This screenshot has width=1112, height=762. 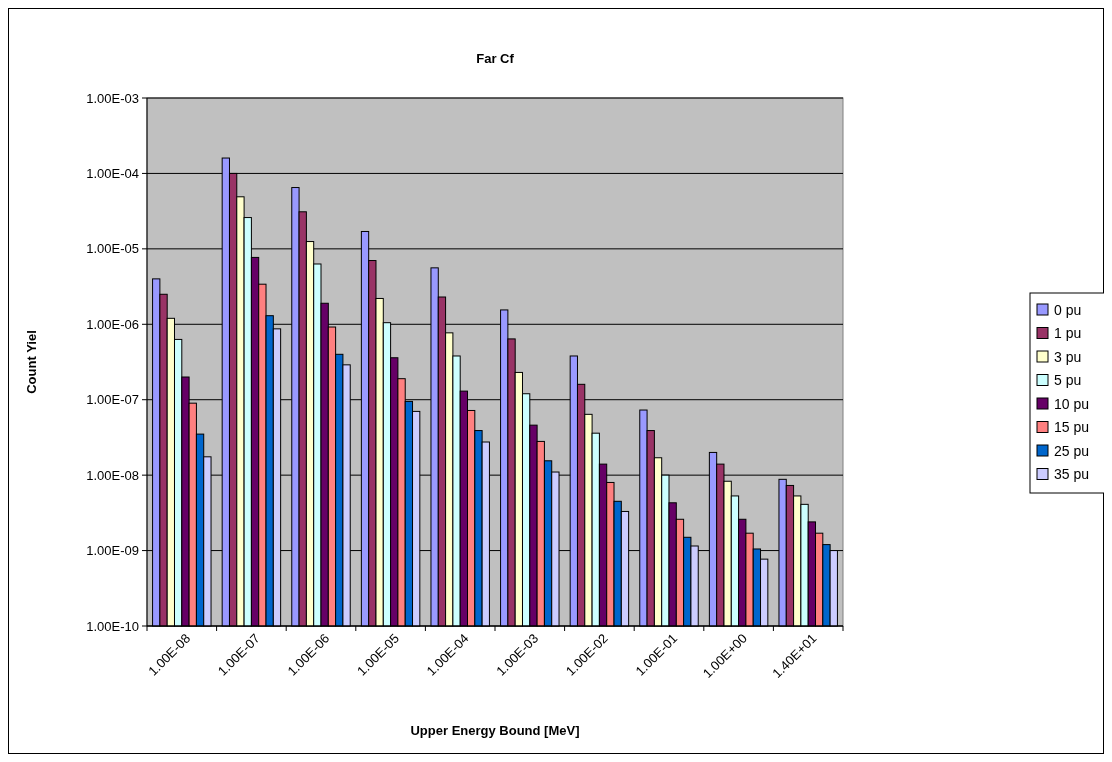 What do you see at coordinates (112, 98) in the screenshot?
I see `y-tick-label: 1.00E-03` at bounding box center [112, 98].